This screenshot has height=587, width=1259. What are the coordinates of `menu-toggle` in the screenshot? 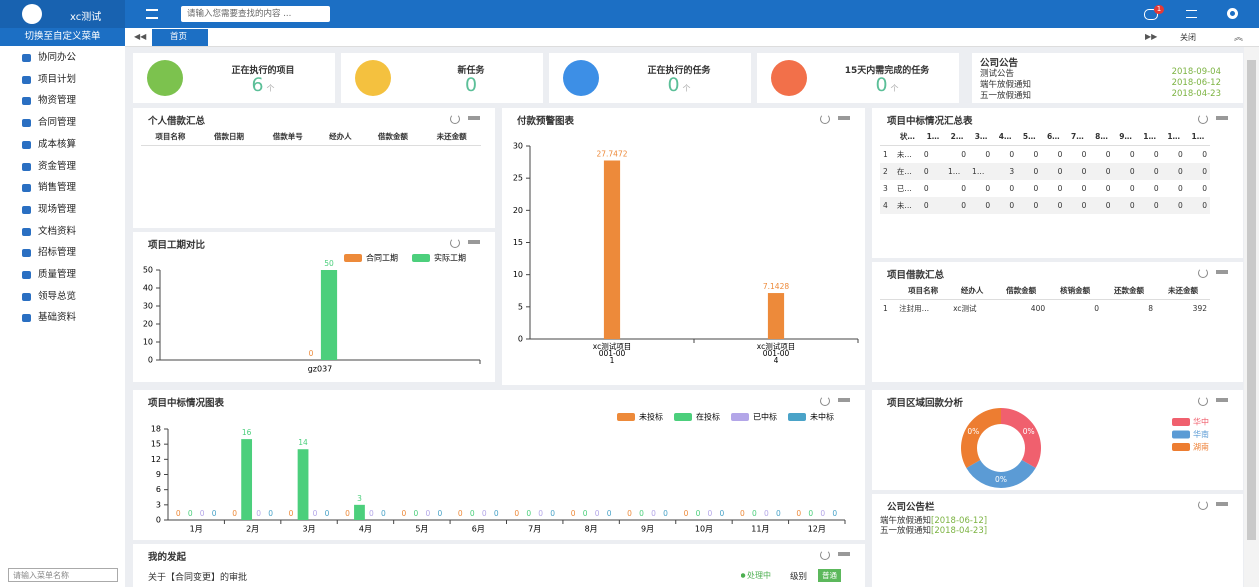 It's located at (152, 14).